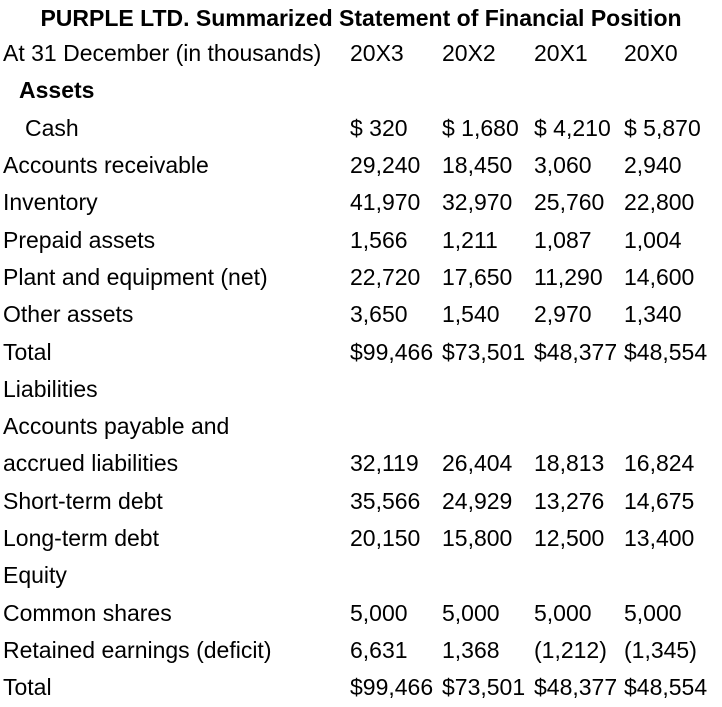 The image size is (722, 707). I want to click on row-label: accrued liabilities, so click(91, 463).